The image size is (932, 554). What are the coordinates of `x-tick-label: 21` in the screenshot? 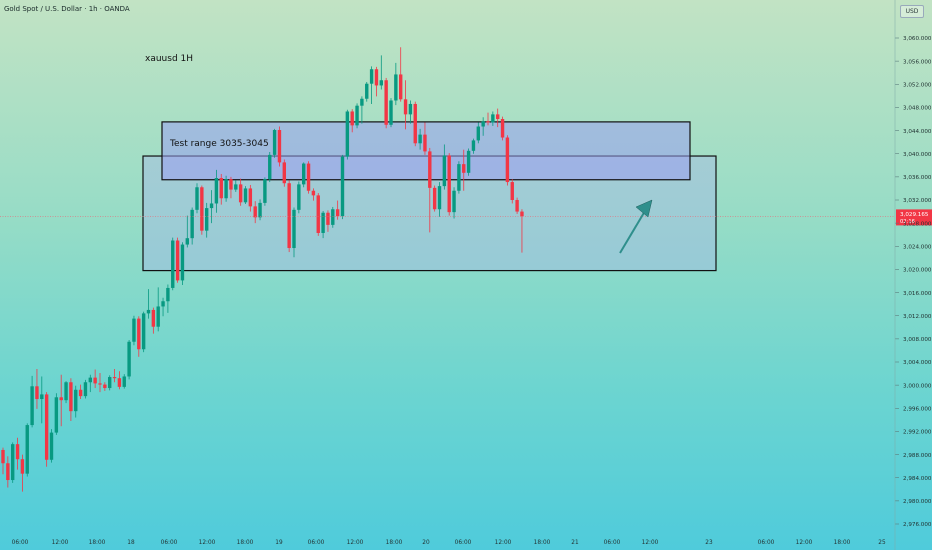 It's located at (575, 543).